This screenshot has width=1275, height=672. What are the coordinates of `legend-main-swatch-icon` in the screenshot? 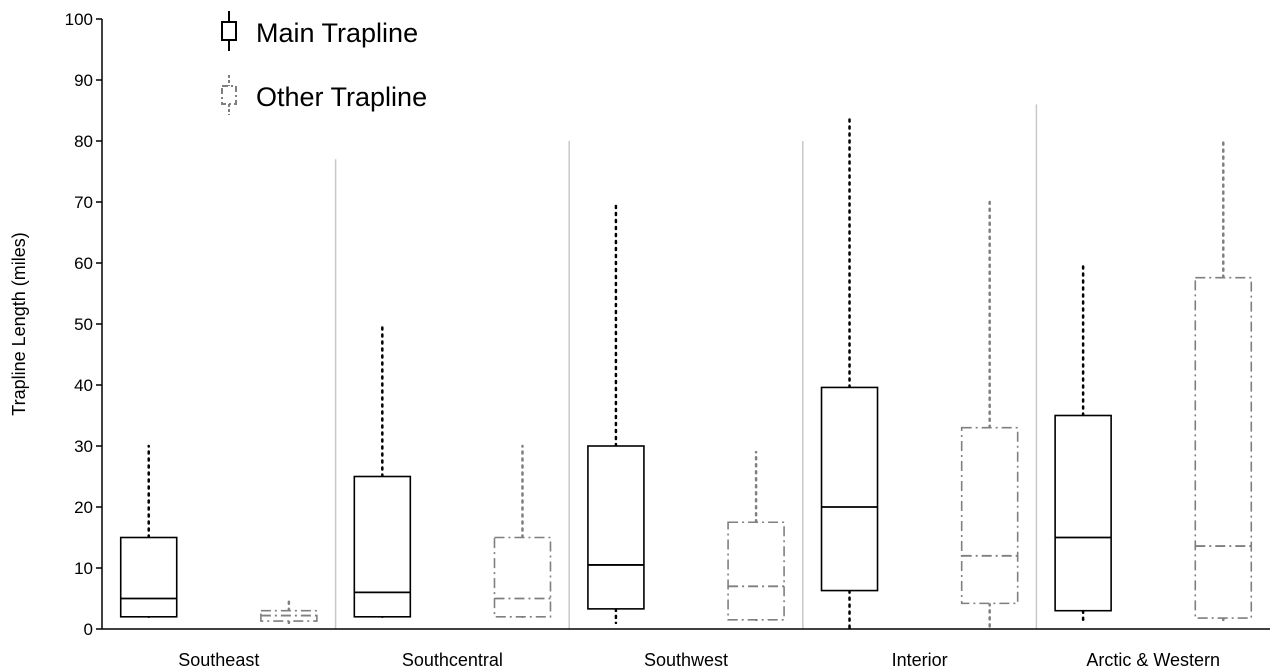 It's located at (229, 31).